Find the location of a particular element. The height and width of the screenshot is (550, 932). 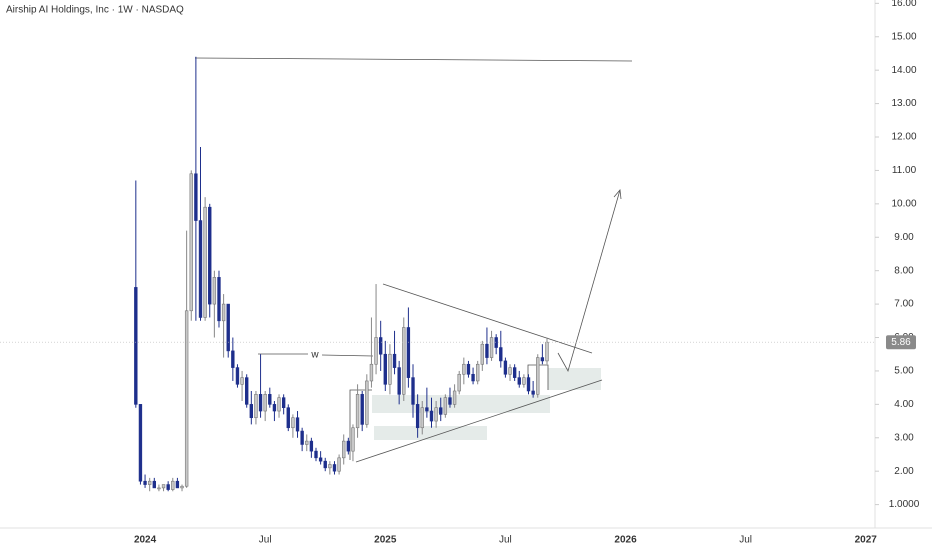

w-line is located at coordinates (347, 355).